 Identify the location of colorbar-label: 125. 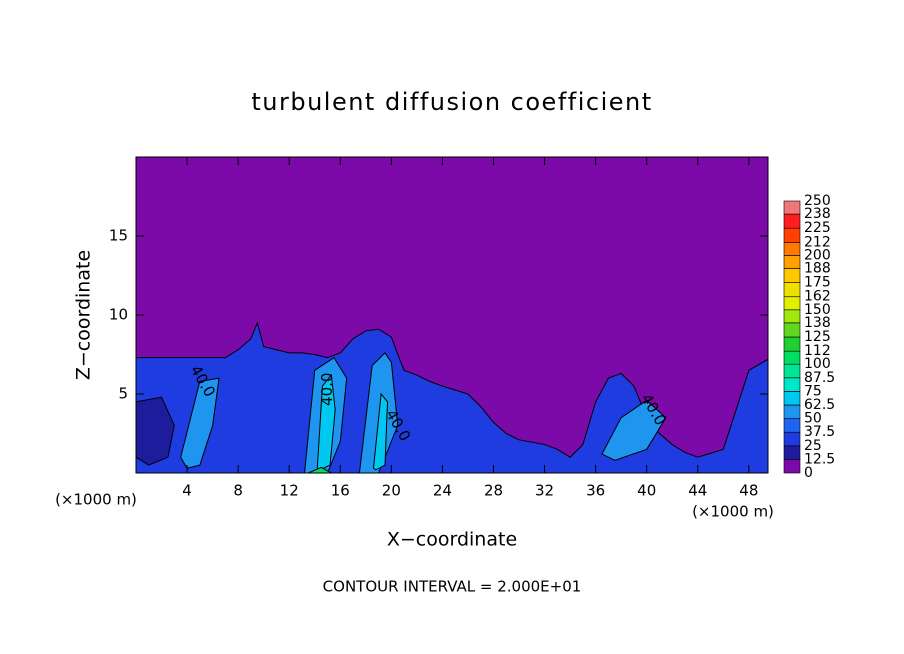
(817, 337).